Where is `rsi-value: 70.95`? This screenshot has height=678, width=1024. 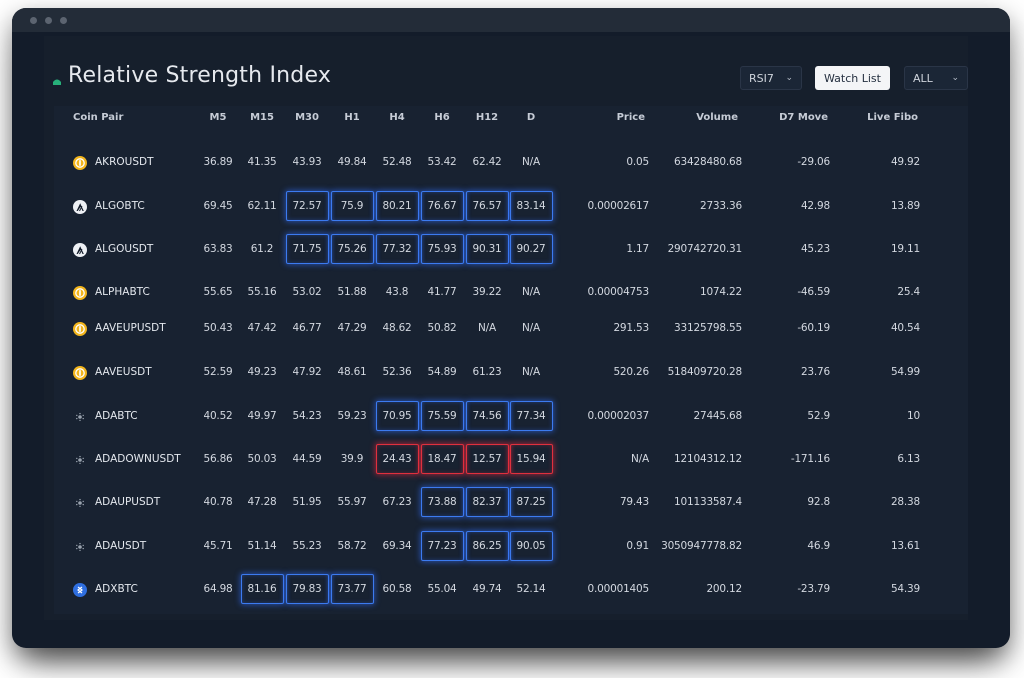 rsi-value: 70.95 is located at coordinates (397, 416).